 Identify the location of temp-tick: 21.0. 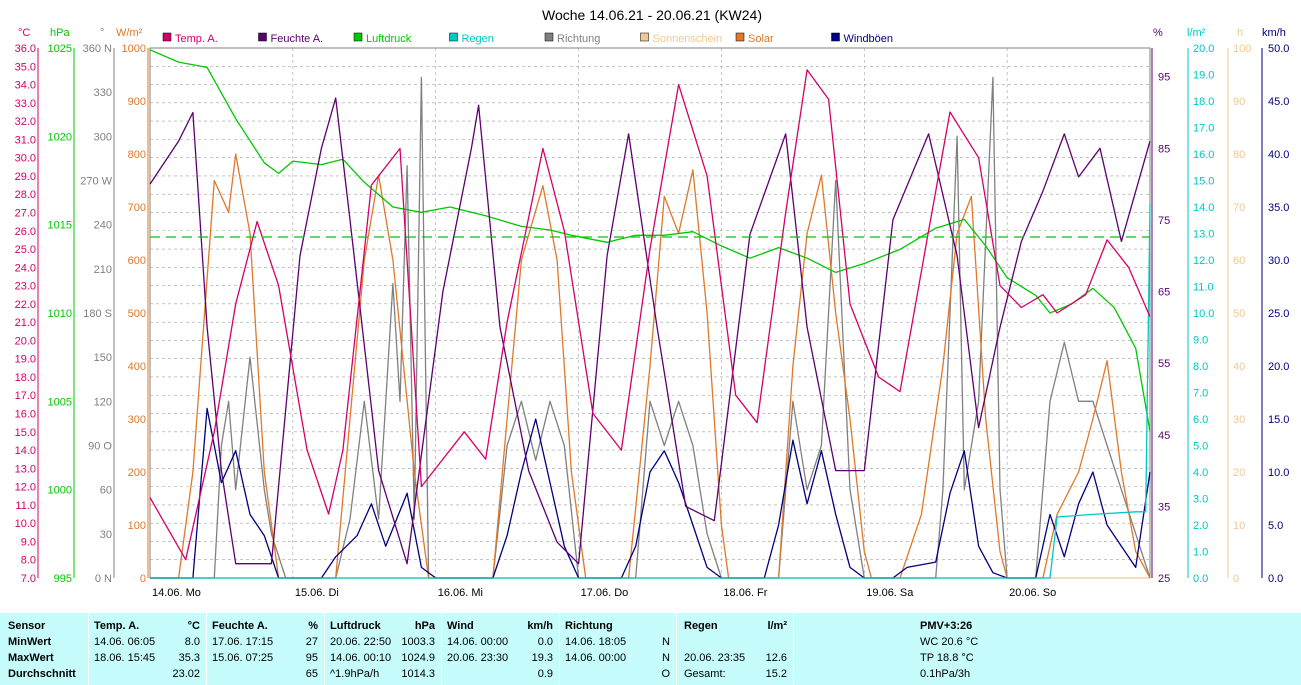
(25, 323).